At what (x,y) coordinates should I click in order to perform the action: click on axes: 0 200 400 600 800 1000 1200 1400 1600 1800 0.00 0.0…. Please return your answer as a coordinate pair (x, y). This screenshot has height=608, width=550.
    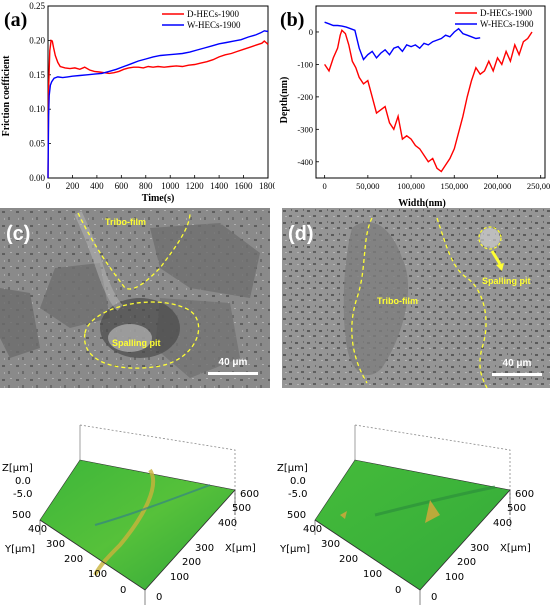
    Looking at the image, I should click on (152, 96).